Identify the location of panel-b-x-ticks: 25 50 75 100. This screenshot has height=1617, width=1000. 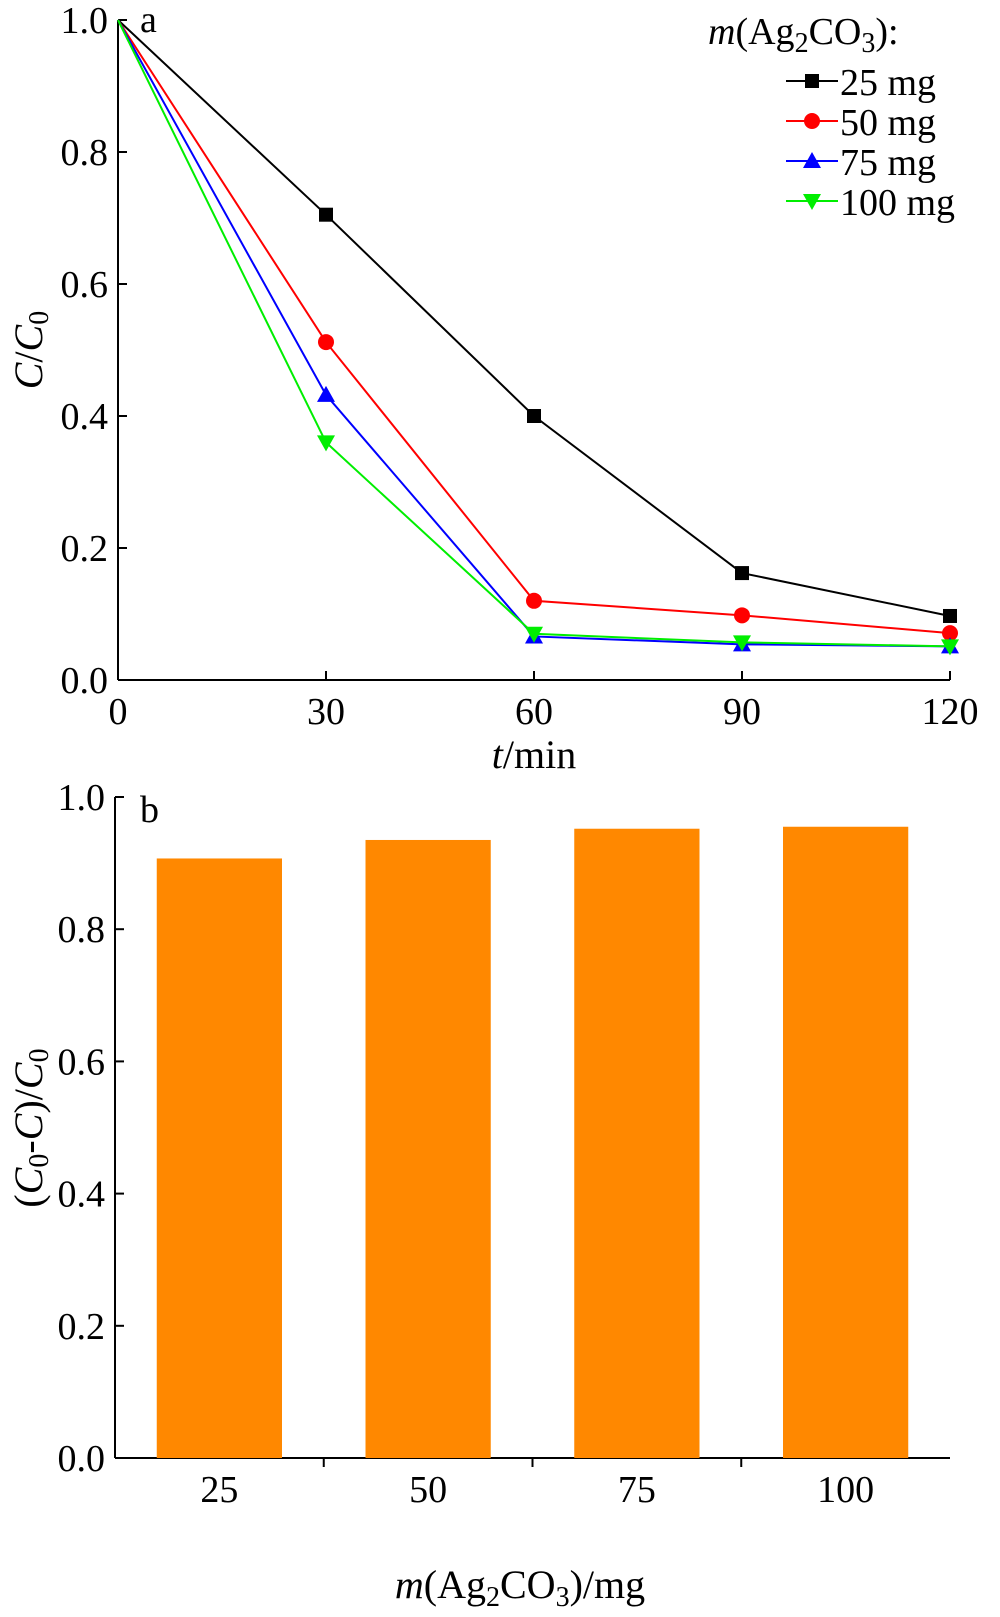
(537, 1484).